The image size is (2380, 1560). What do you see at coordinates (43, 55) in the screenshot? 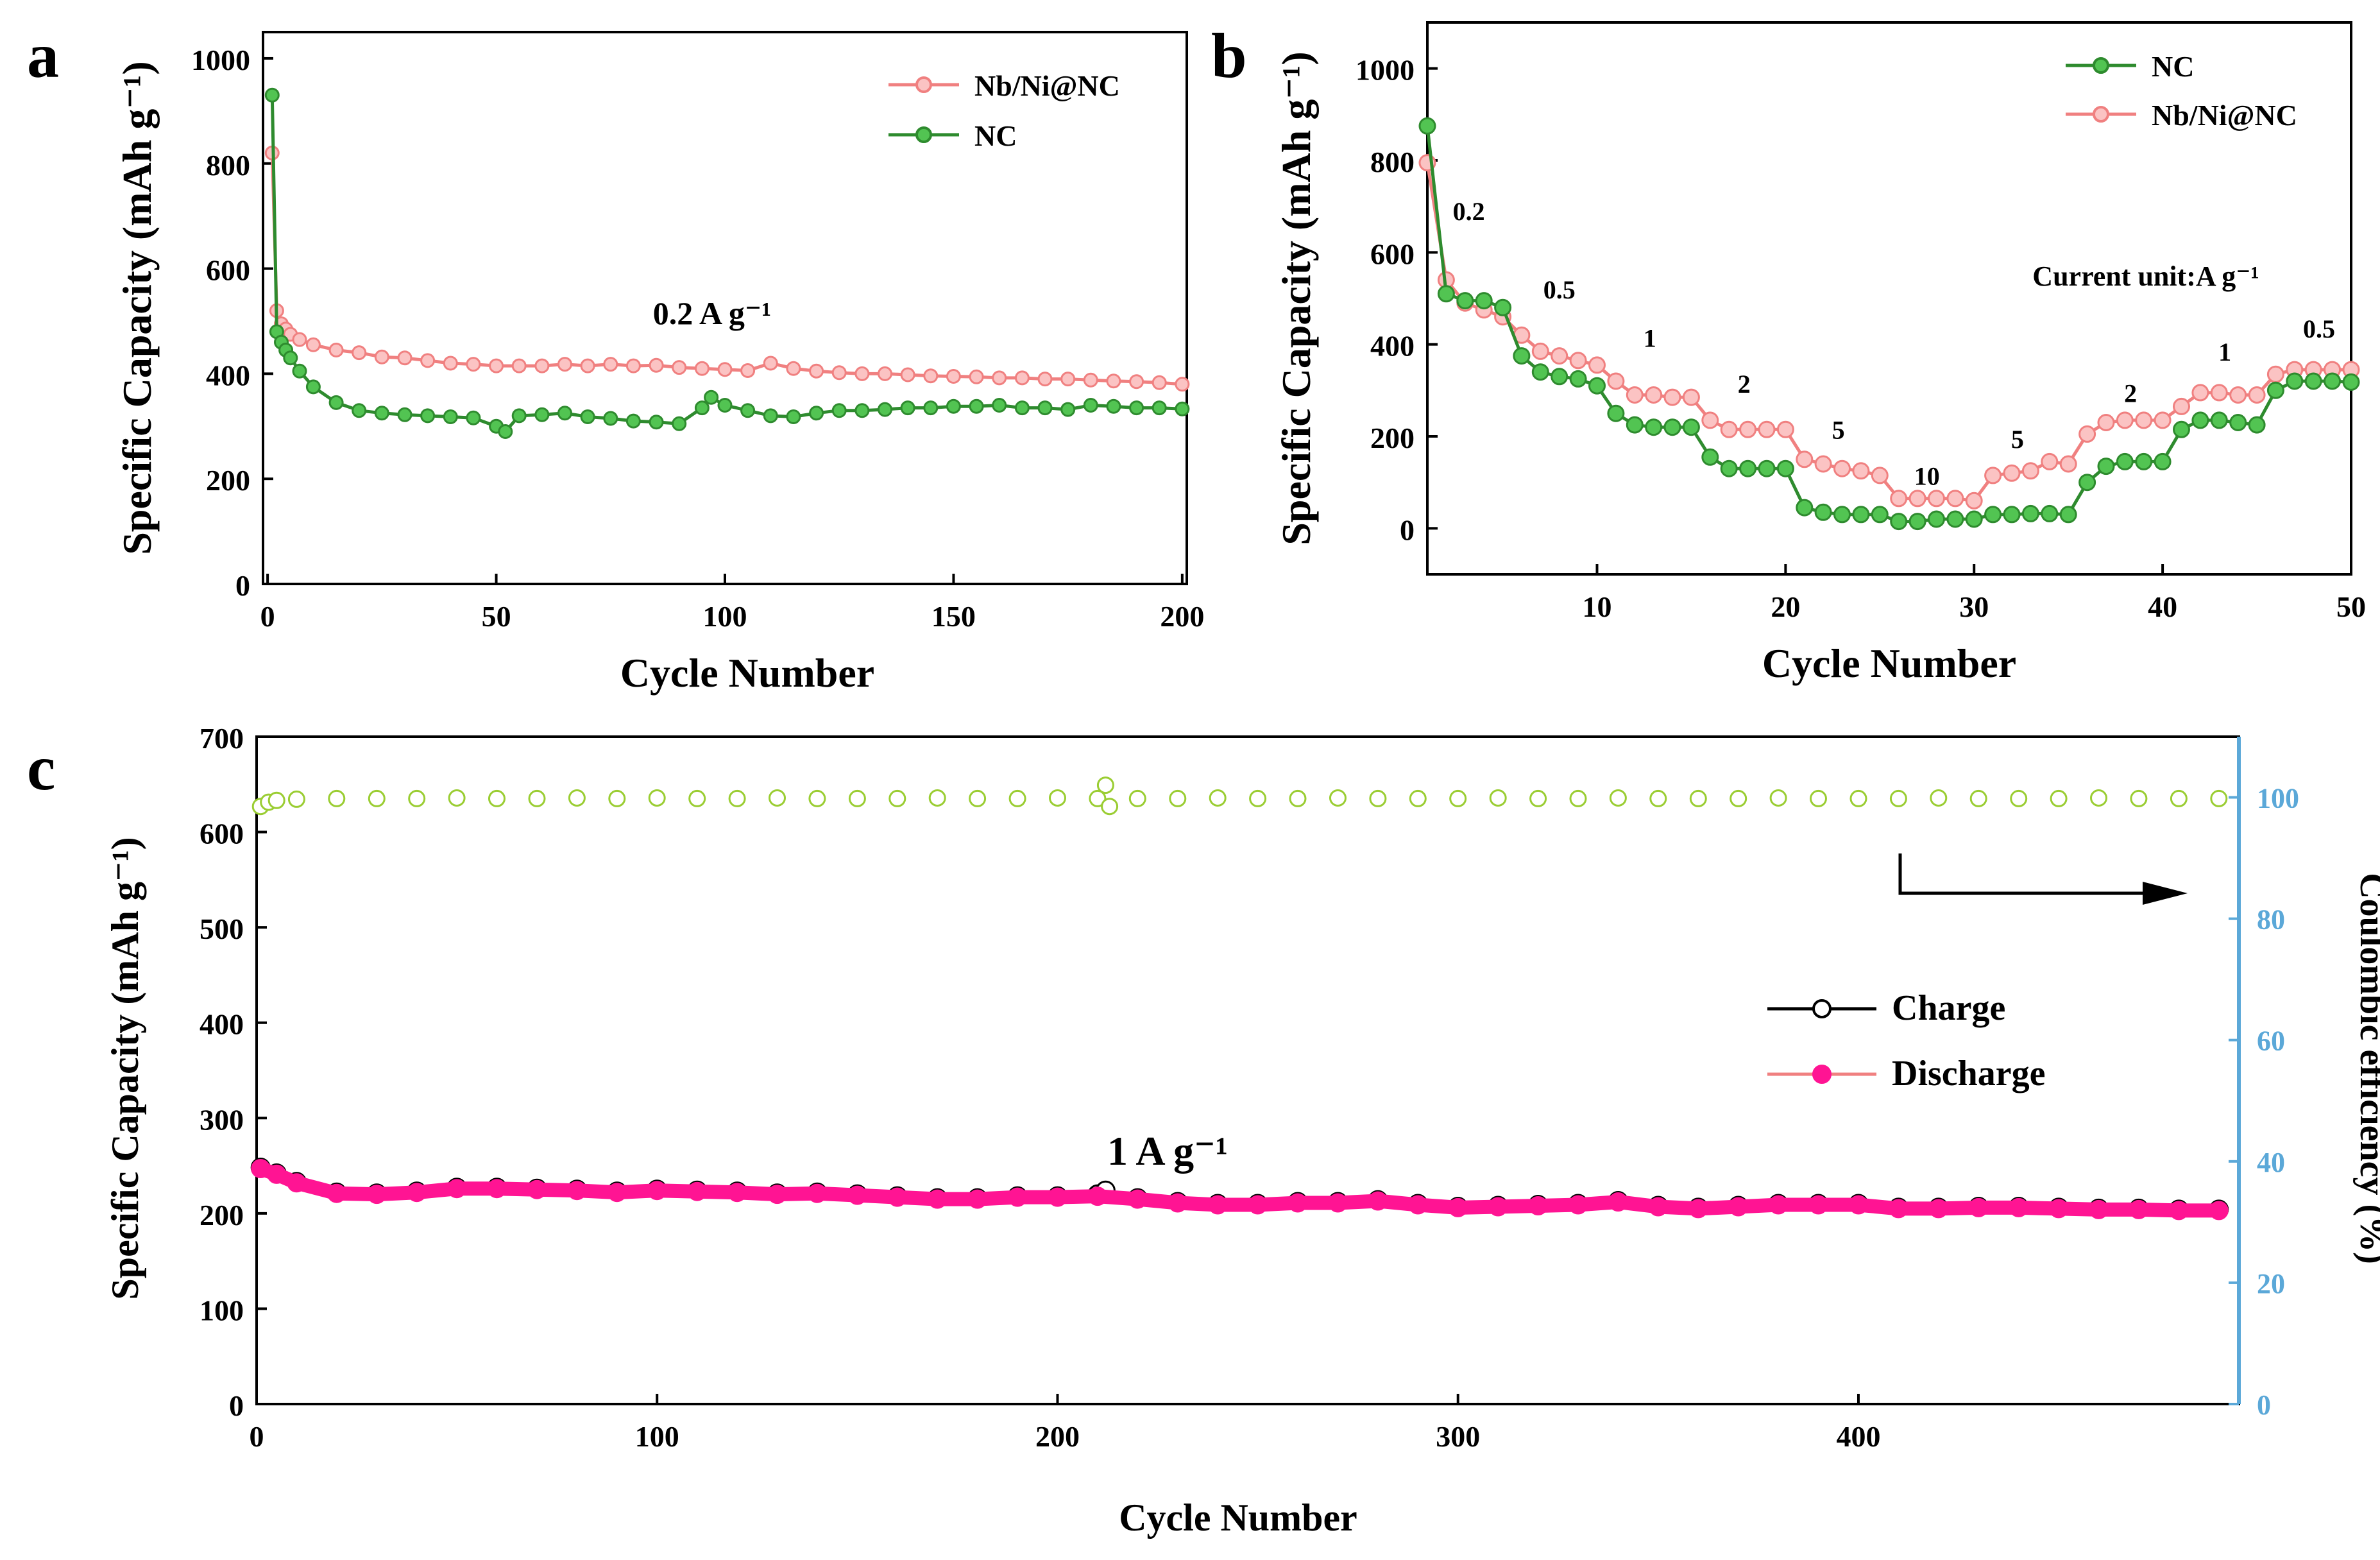
I see `panel-label-a: a` at bounding box center [43, 55].